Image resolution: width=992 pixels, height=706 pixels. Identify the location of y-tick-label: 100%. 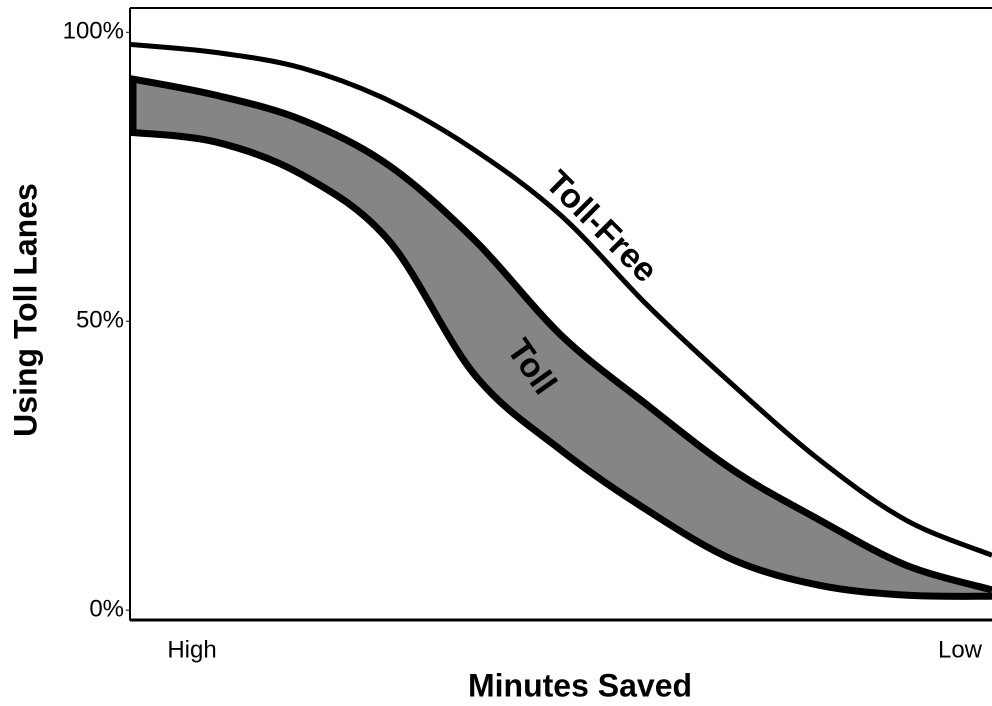
(93, 31).